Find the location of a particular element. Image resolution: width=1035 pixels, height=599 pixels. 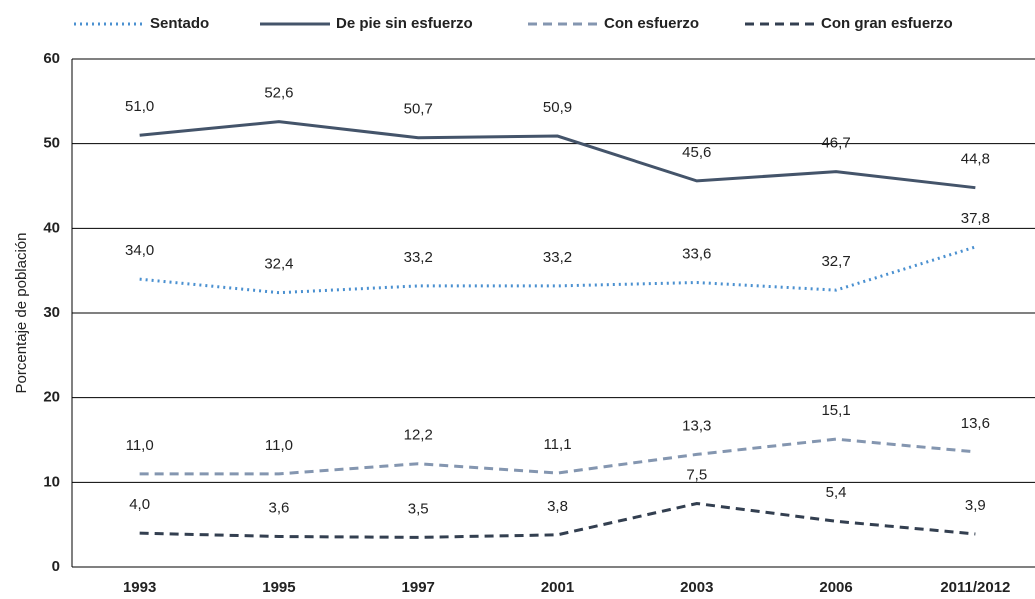

x-tick-label: 1997 is located at coordinates (418, 587).